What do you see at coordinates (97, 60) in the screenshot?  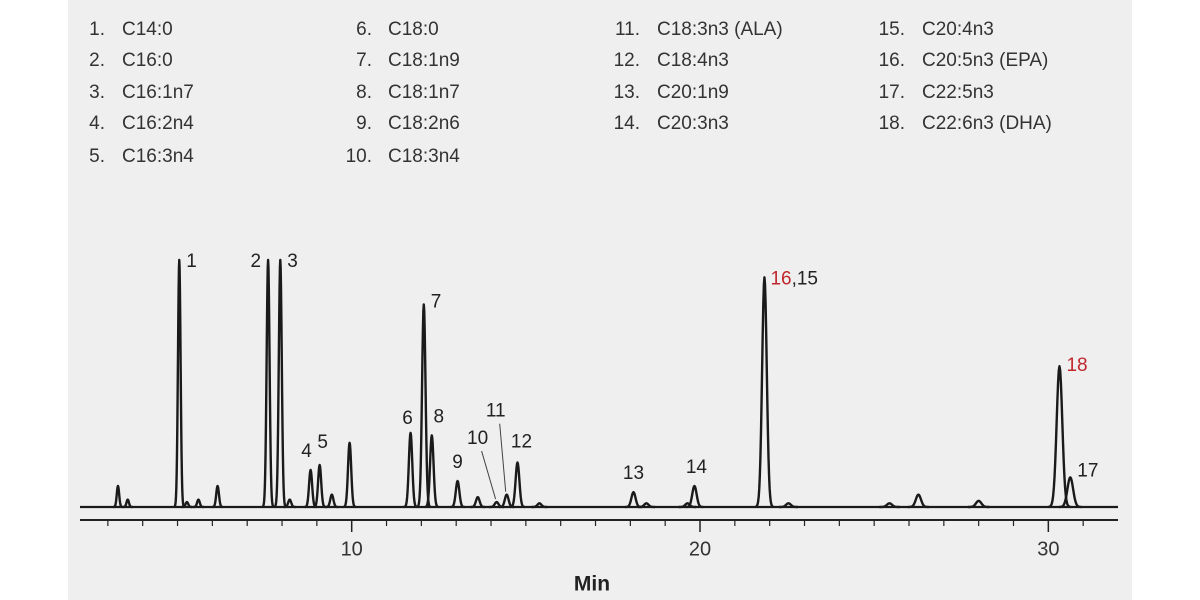 I see `legend-number: 2.` at bounding box center [97, 60].